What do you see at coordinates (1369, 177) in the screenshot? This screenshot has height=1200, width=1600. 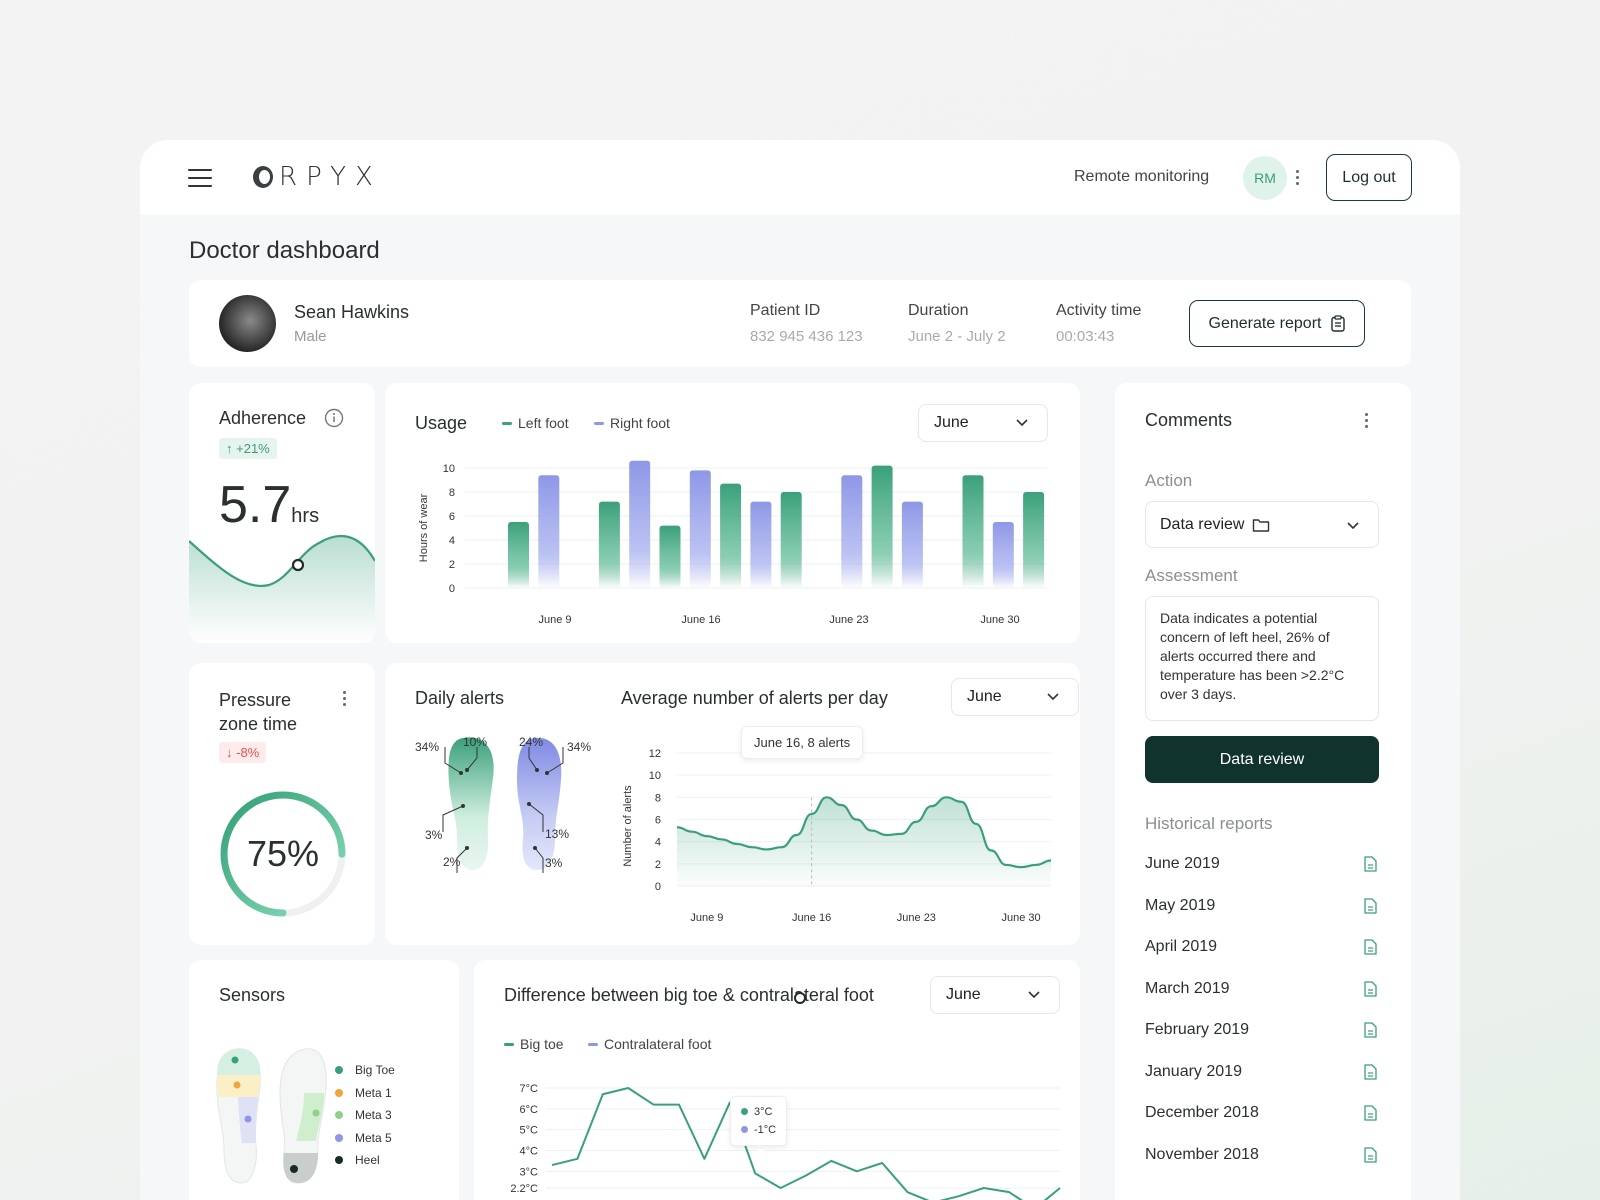 I see `logout-button: Log out` at bounding box center [1369, 177].